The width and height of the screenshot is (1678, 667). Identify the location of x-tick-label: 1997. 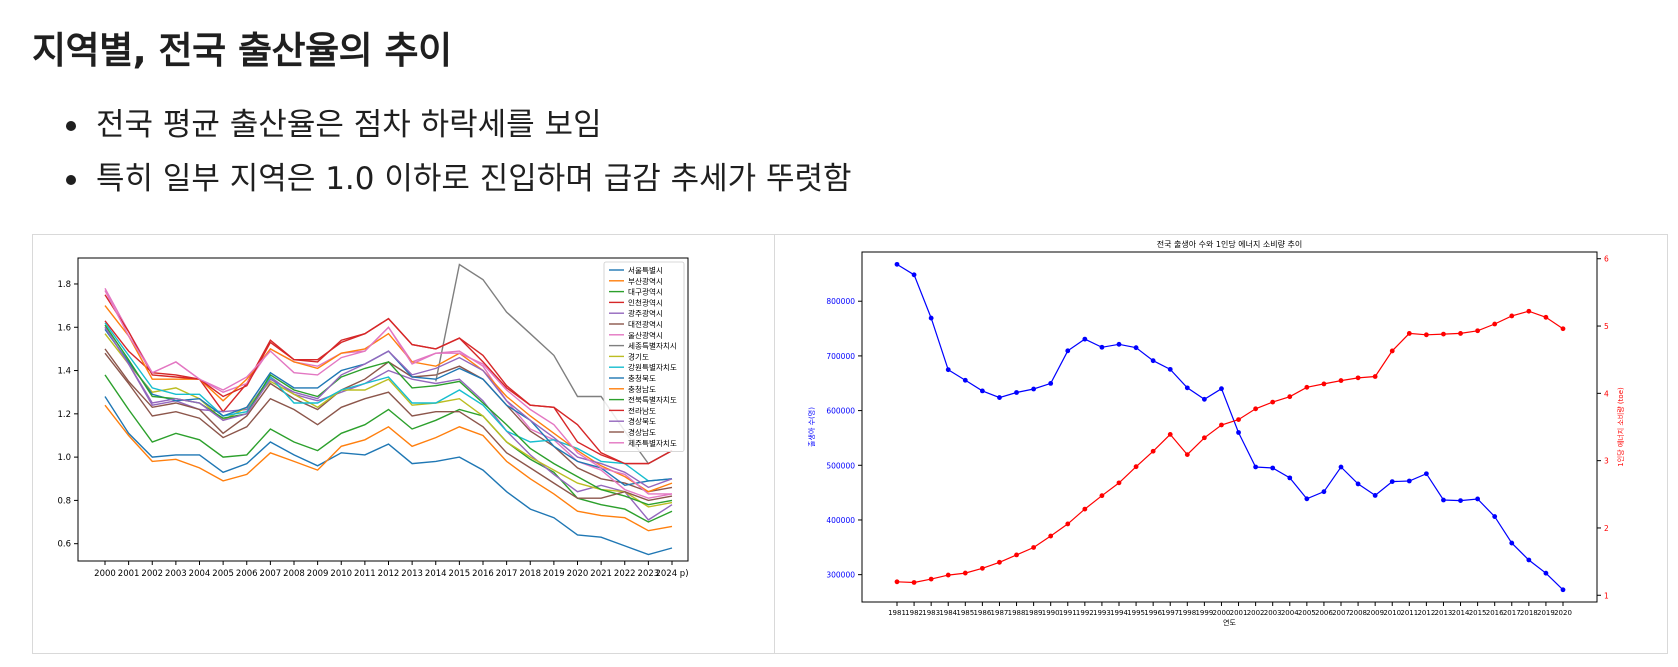
(1170, 613).